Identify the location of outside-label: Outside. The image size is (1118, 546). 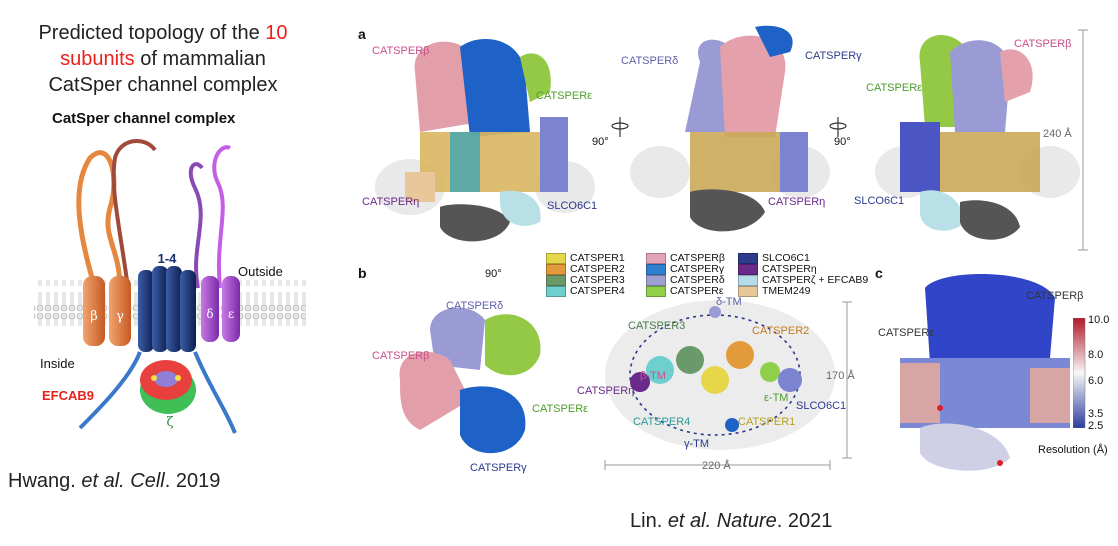
(260, 271).